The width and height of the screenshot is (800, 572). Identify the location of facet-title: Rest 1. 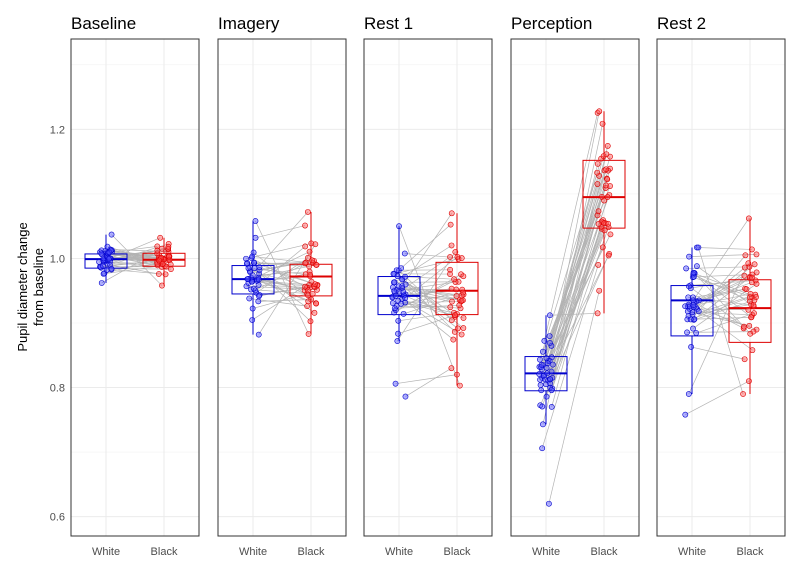
(388, 23).